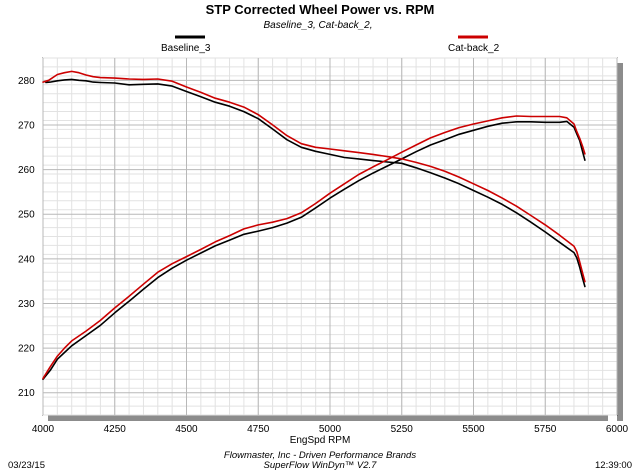 The width and height of the screenshot is (640, 474). I want to click on y-tick-label: 260, so click(26, 170).